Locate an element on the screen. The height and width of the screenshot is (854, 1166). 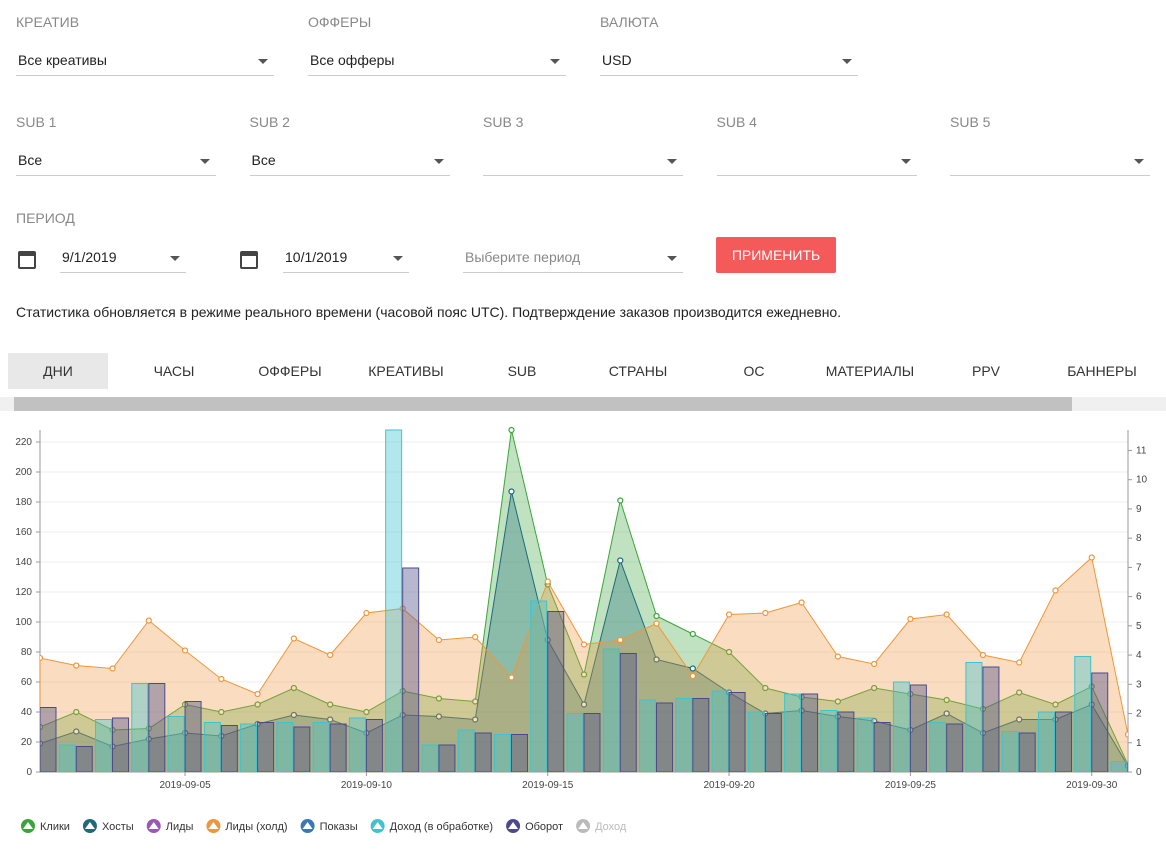
tab: ДНИ is located at coordinates (58, 371).